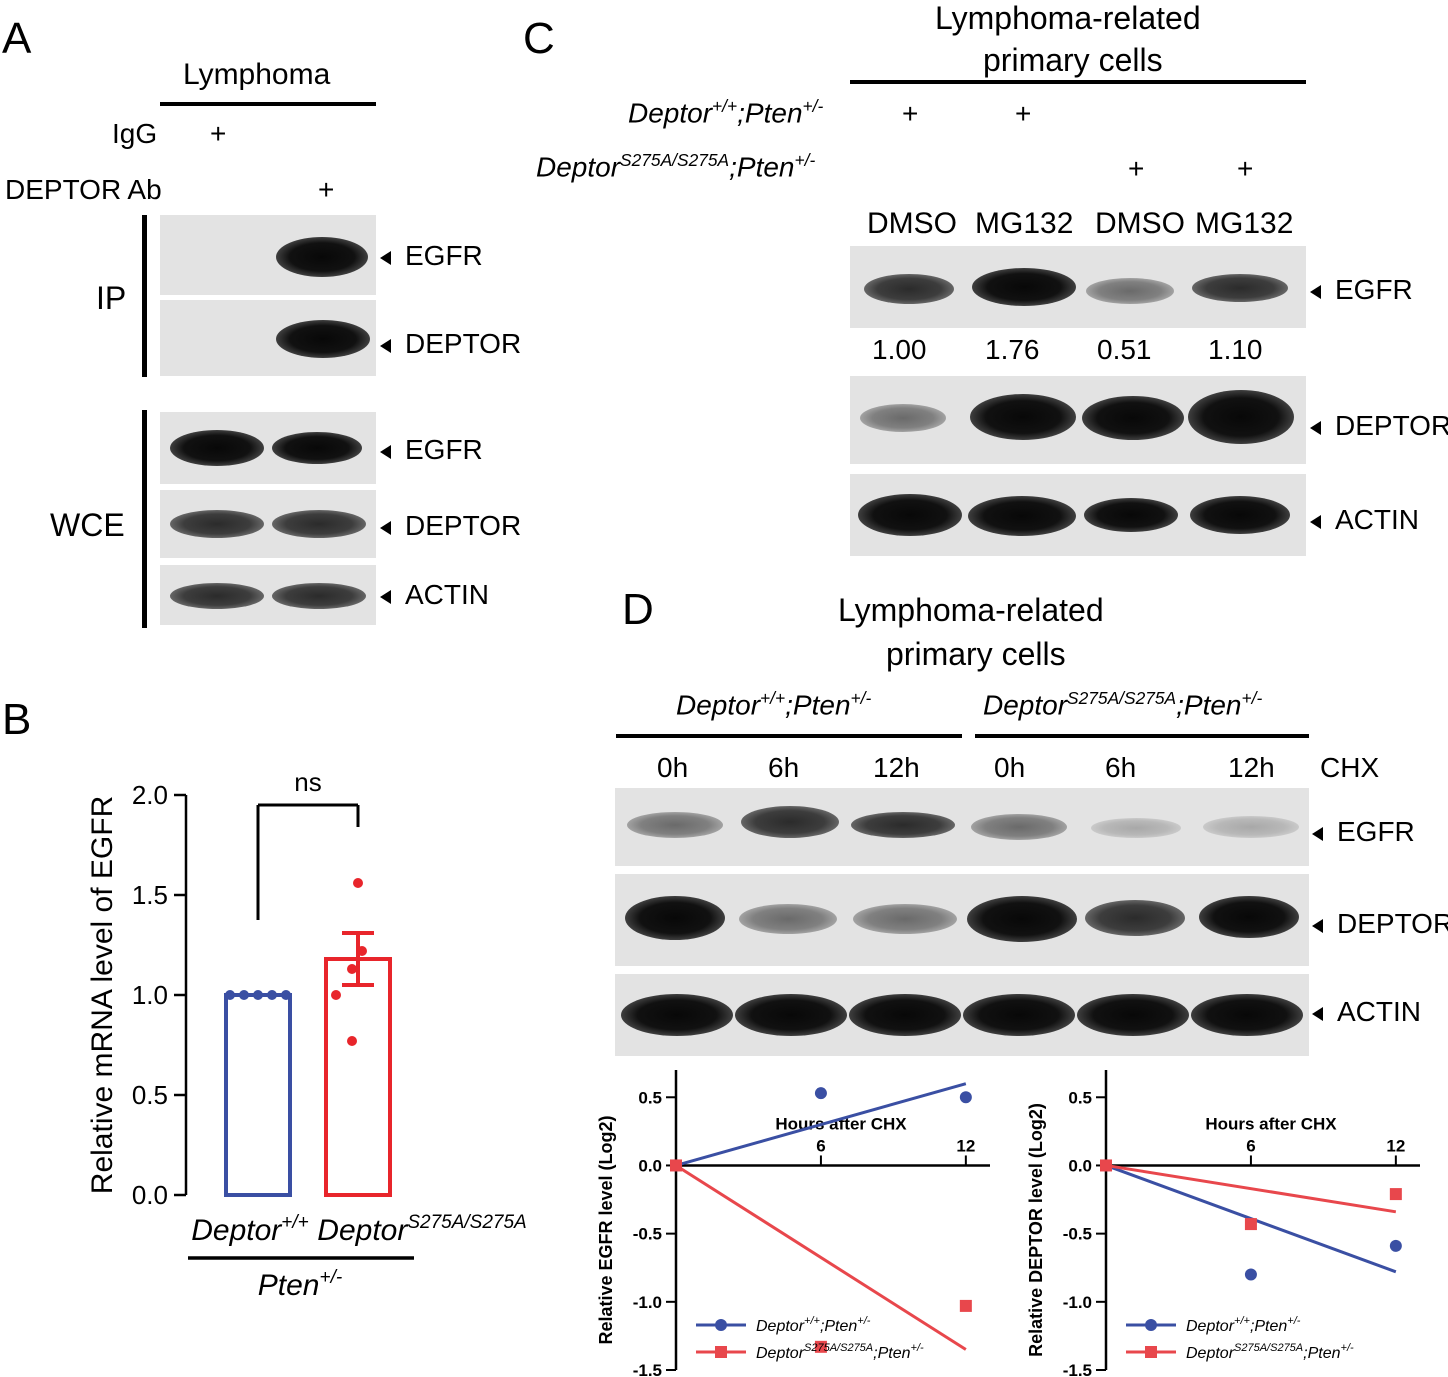  Describe the element at coordinates (218, 133) in the screenshot. I see `igg-plus: +` at that location.